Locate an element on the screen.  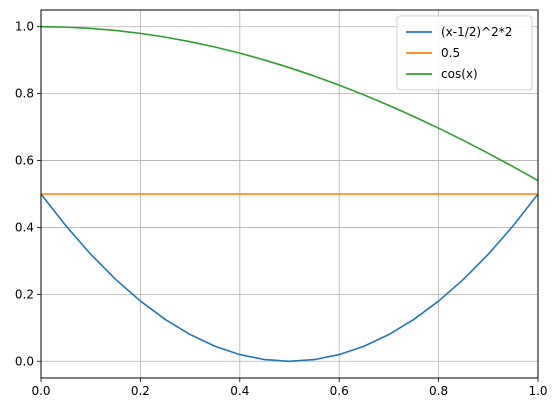
y-tick-label: 0.0 is located at coordinates (24, 361).